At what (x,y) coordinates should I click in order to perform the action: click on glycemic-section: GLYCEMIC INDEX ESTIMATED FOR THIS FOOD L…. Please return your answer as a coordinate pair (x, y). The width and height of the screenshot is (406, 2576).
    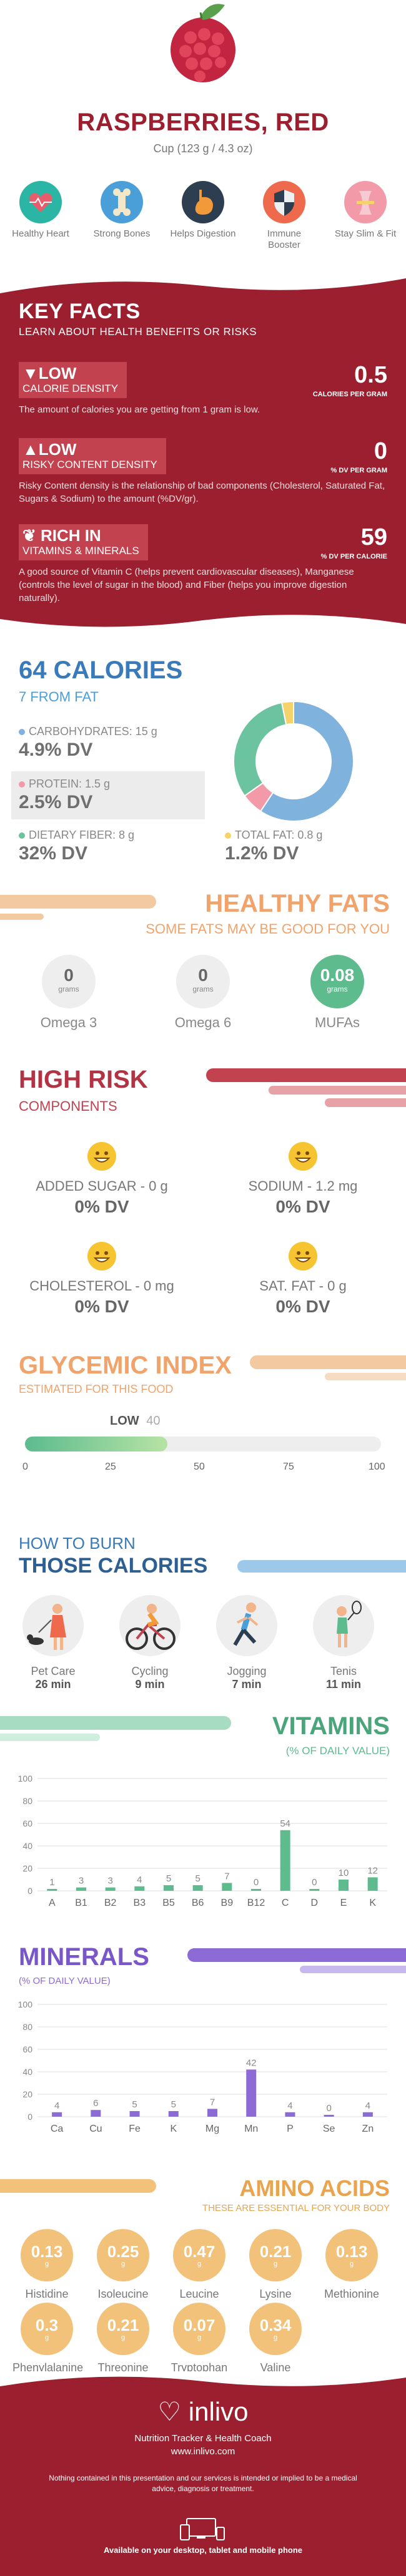
    Looking at the image, I should click on (203, 1429).